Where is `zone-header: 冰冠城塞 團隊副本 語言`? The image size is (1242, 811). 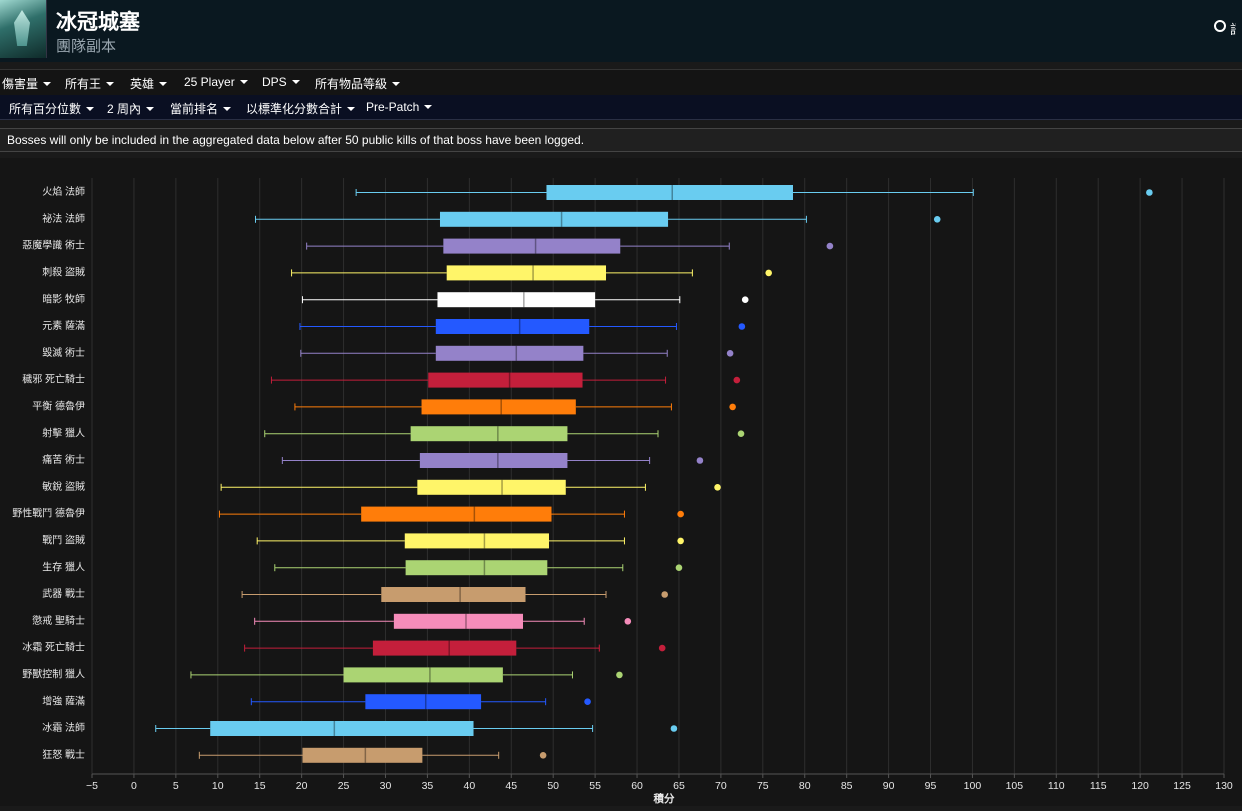 zone-header: 冰冠城塞 團隊副本 語言 is located at coordinates (621, 31).